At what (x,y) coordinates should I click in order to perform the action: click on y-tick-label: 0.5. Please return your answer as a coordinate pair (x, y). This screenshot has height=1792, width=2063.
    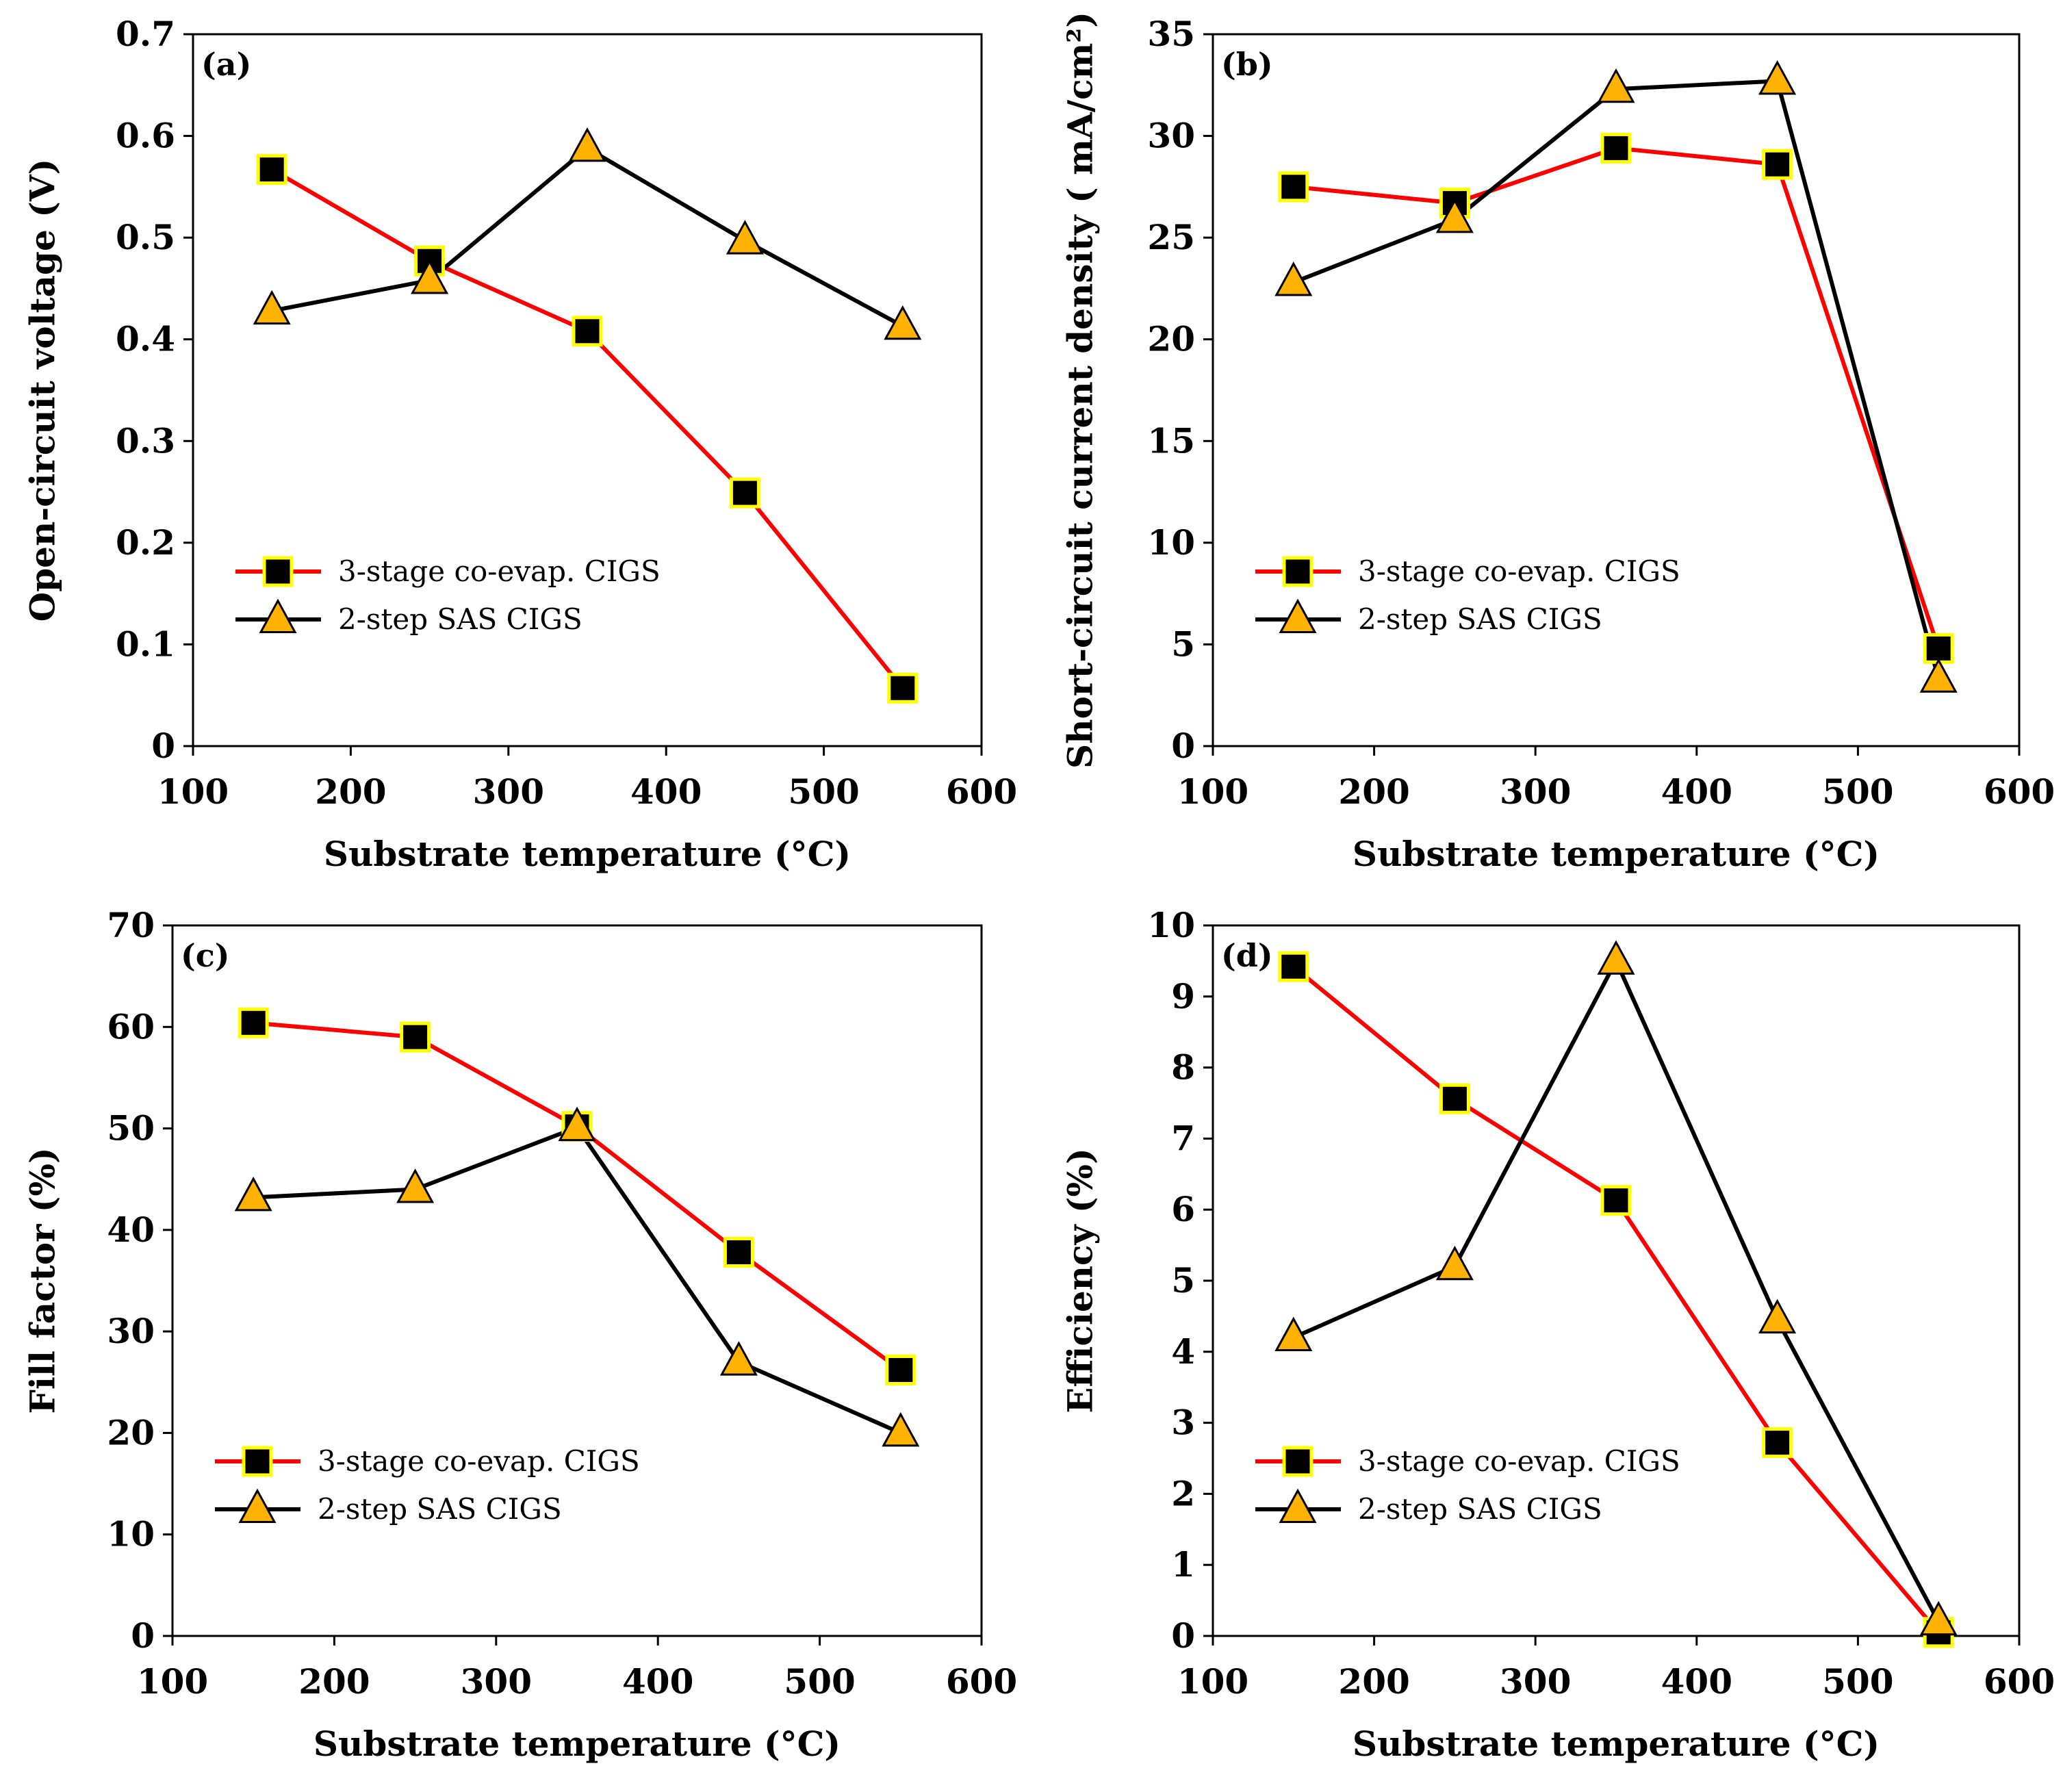
    Looking at the image, I should click on (145, 237).